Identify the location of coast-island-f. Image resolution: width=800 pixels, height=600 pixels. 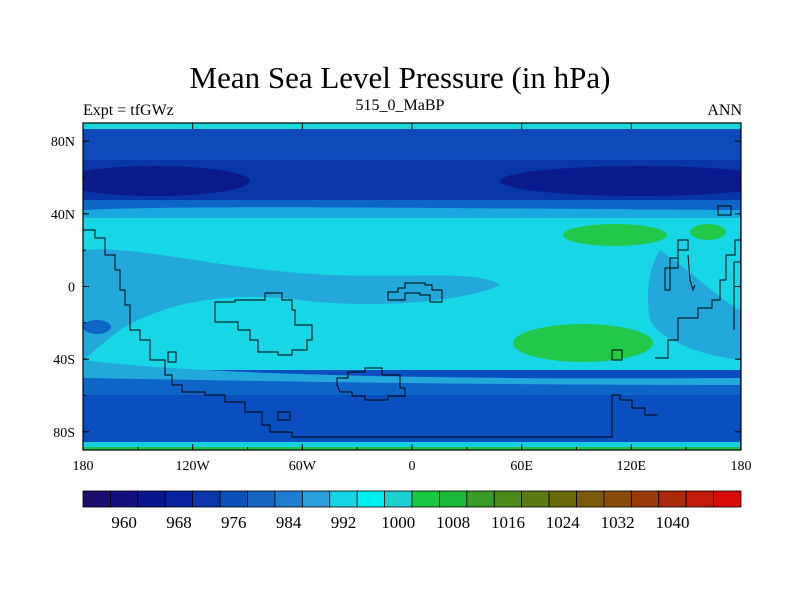
(172, 357).